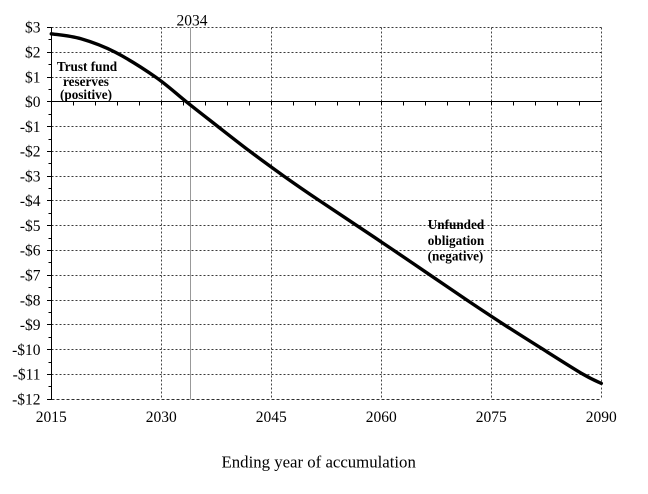  What do you see at coordinates (30, 300) in the screenshot?
I see `svg-text: -$8` at bounding box center [30, 300].